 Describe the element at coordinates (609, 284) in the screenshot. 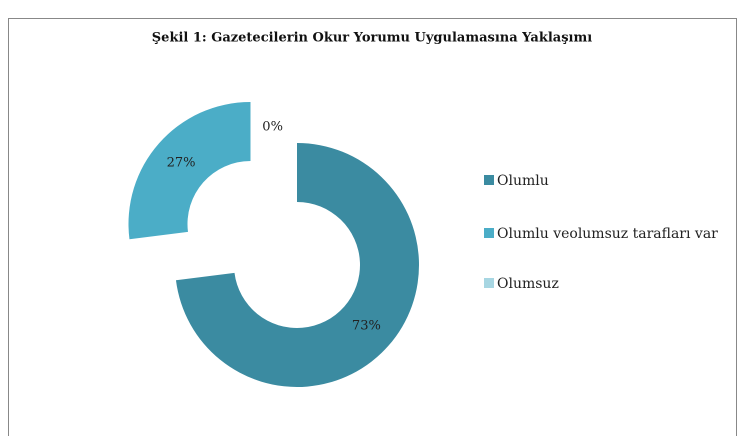

I see `legend-item: Olumsuz` at that location.